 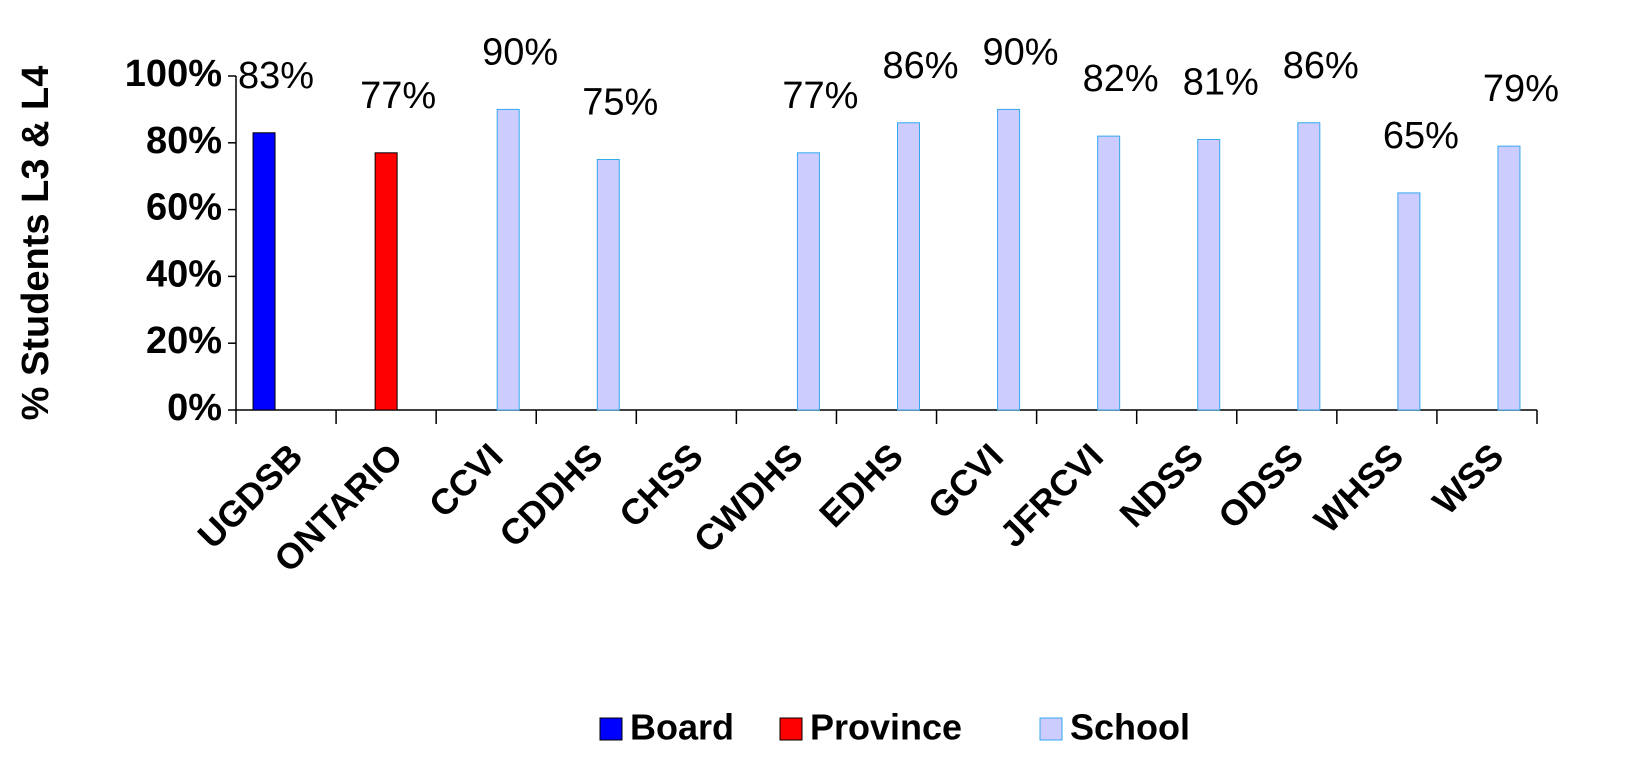 I want to click on data-label: 83%, so click(x=276, y=76).